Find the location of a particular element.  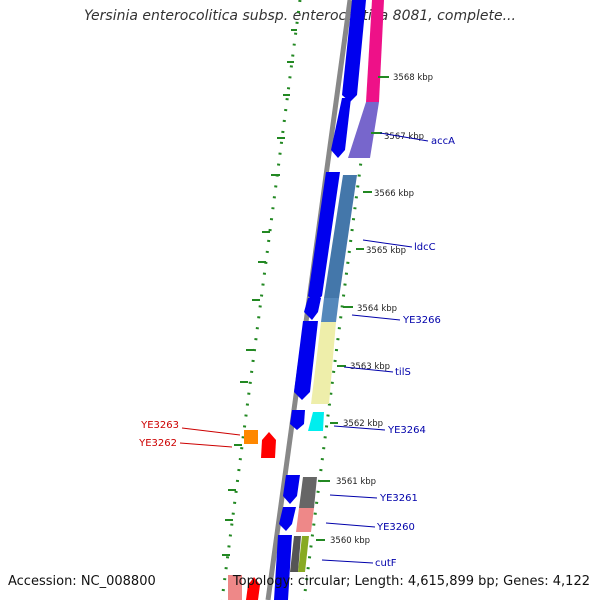

cds-forward-tilS is located at coordinates (306, 360).